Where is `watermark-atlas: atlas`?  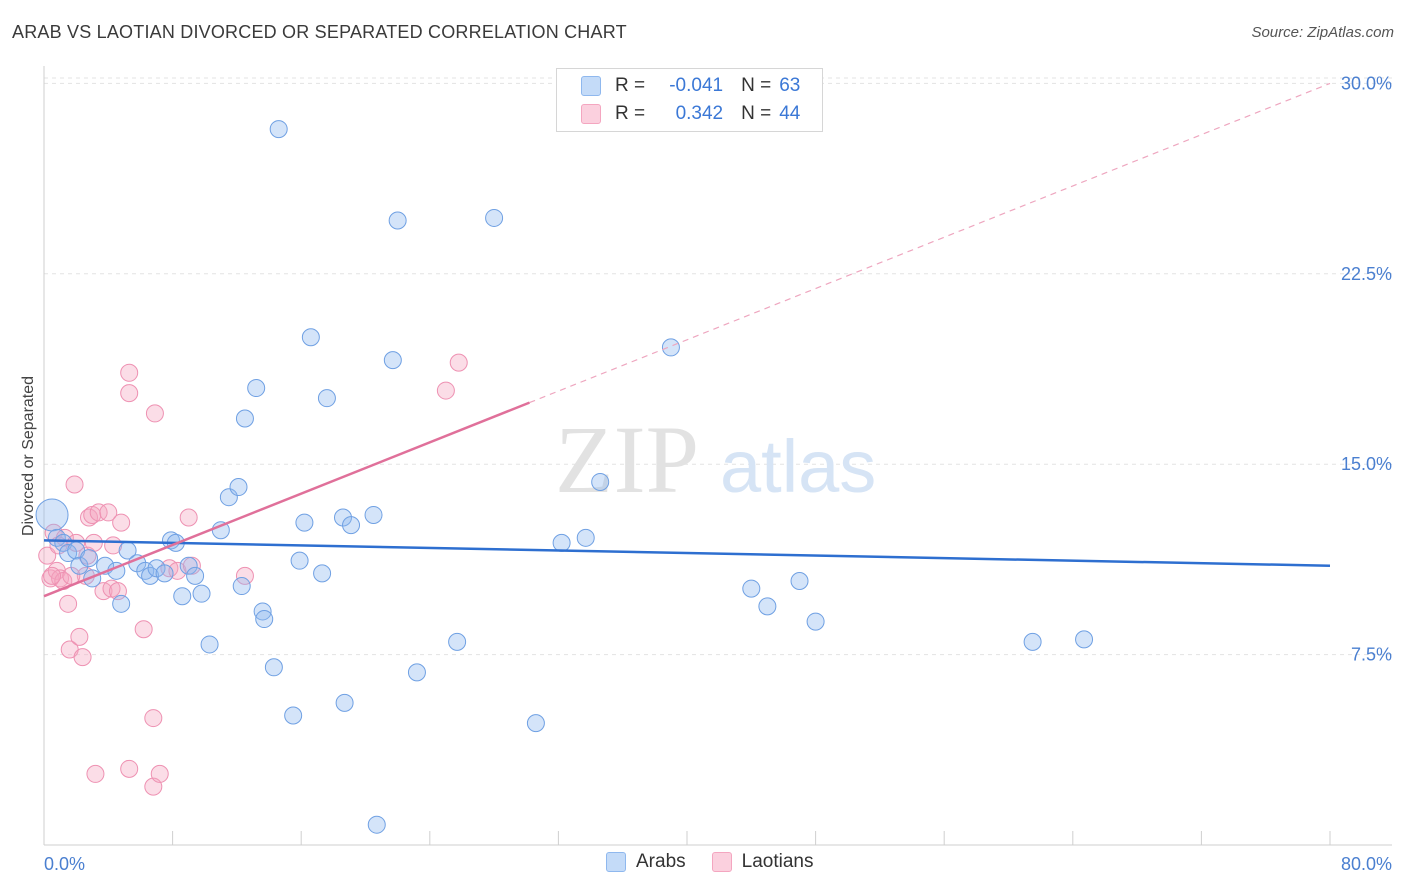 watermark-atlas: atlas is located at coordinates (798, 466).